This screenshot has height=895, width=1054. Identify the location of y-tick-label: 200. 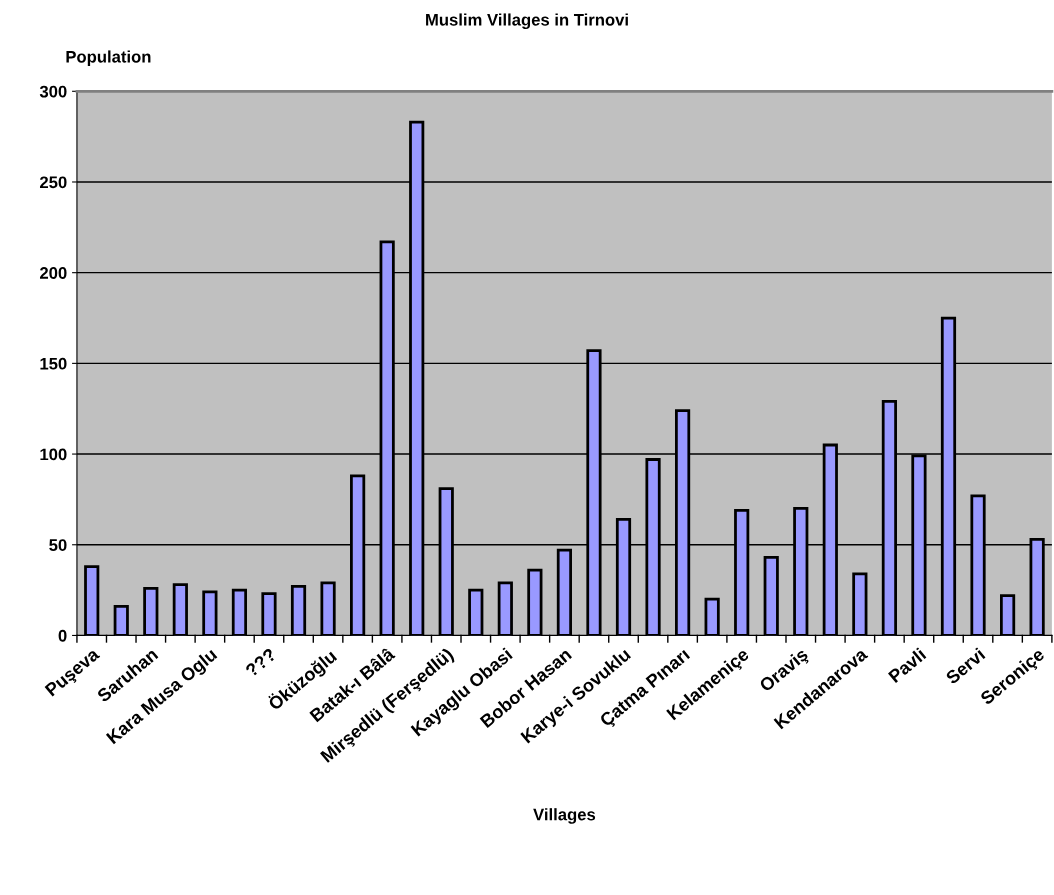
(53, 273).